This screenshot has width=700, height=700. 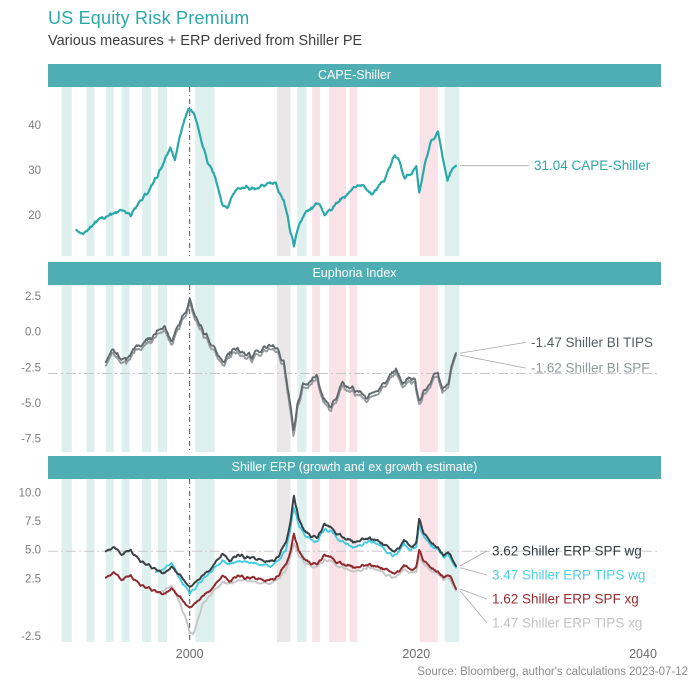 I want to click on annotation-label: -1.62 Shiller BI SPF, so click(x=590, y=368).